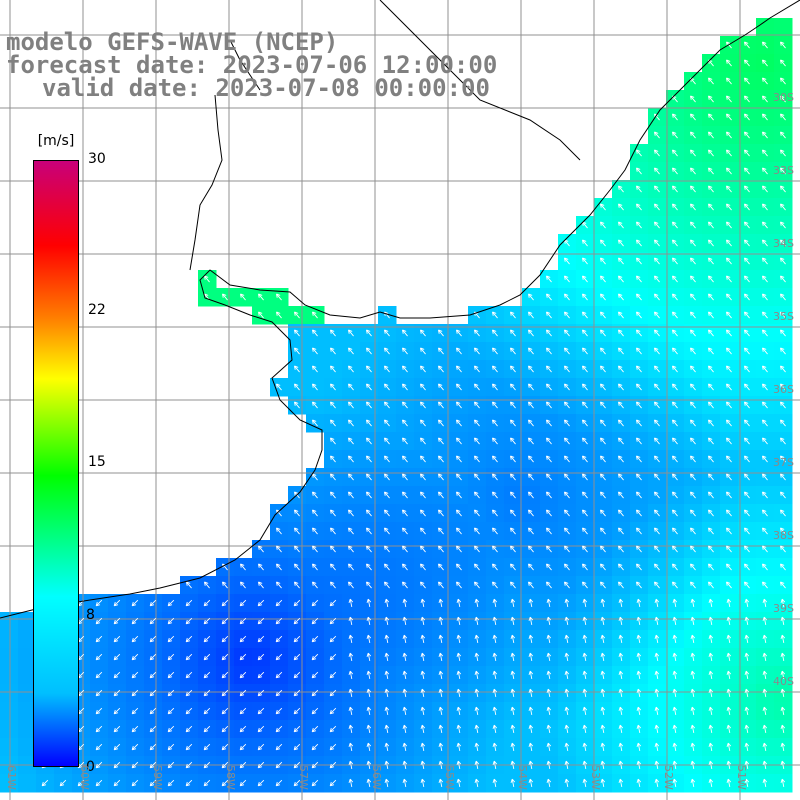  Describe the element at coordinates (157, 777) in the screenshot. I see `lon-label: 59W` at that location.